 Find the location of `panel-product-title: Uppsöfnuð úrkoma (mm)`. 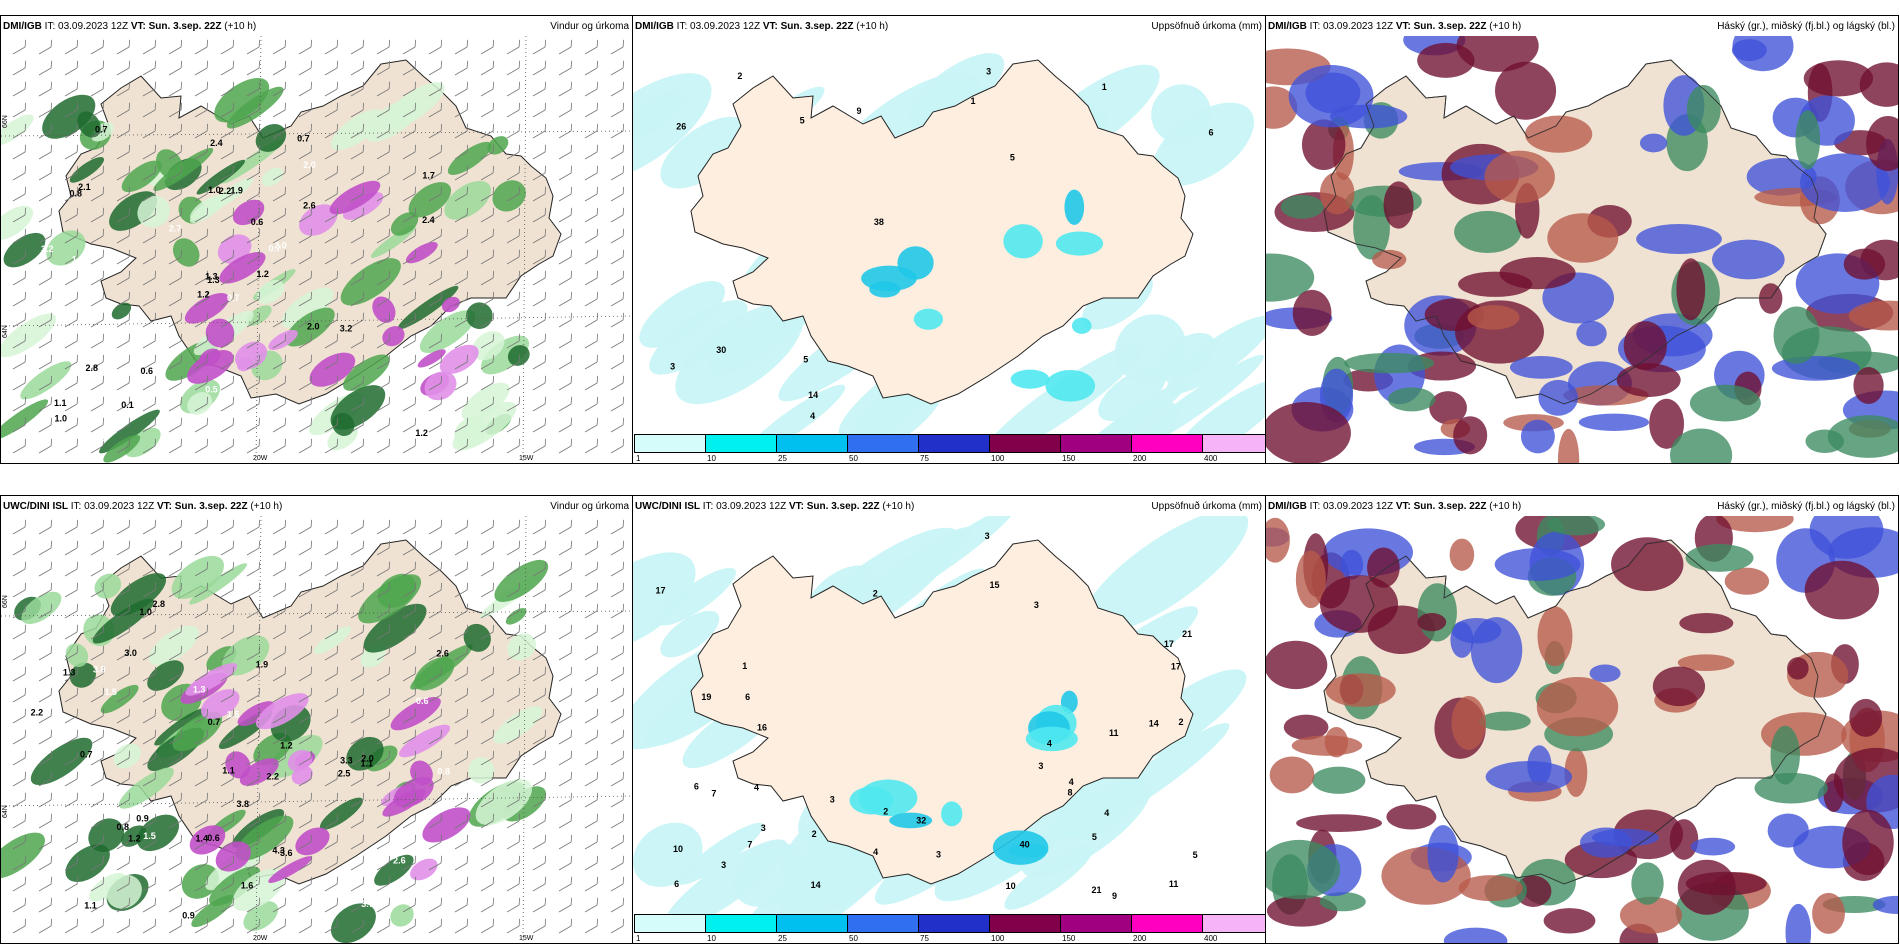

panel-product-title: Uppsöfnuð úrkoma (mm) is located at coordinates (1206, 26).